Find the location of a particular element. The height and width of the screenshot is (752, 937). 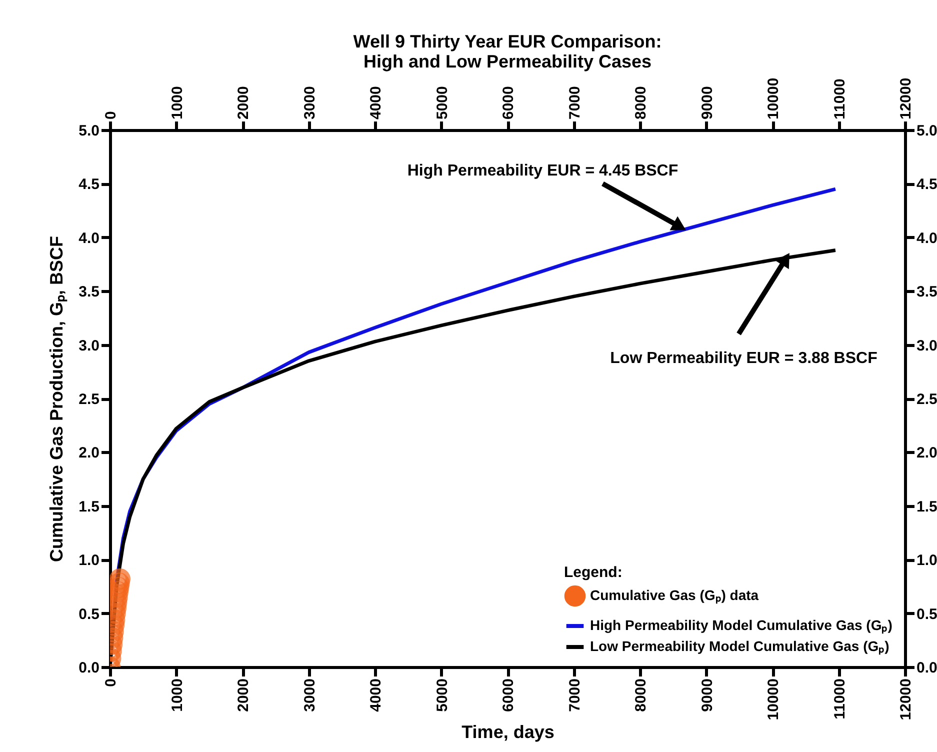

legend-label: High Permeability Model Cumulative Gas (Gₚ) is located at coordinates (741, 625).